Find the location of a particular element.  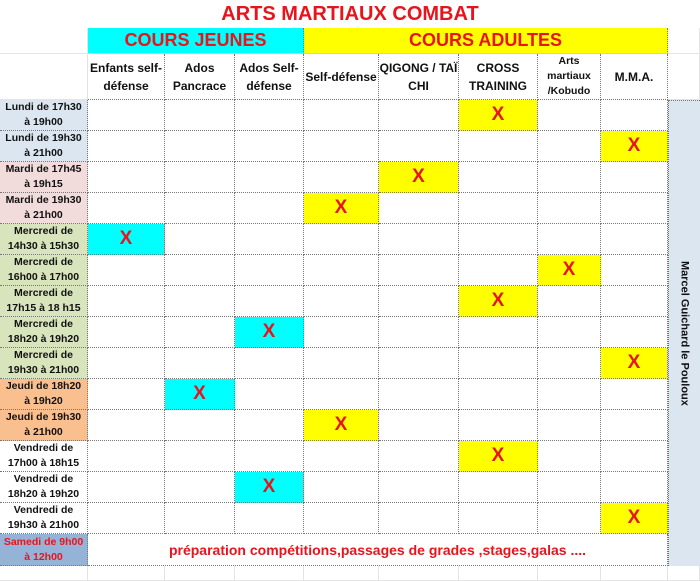

column-header: Ados Self-défense is located at coordinates (269, 77).